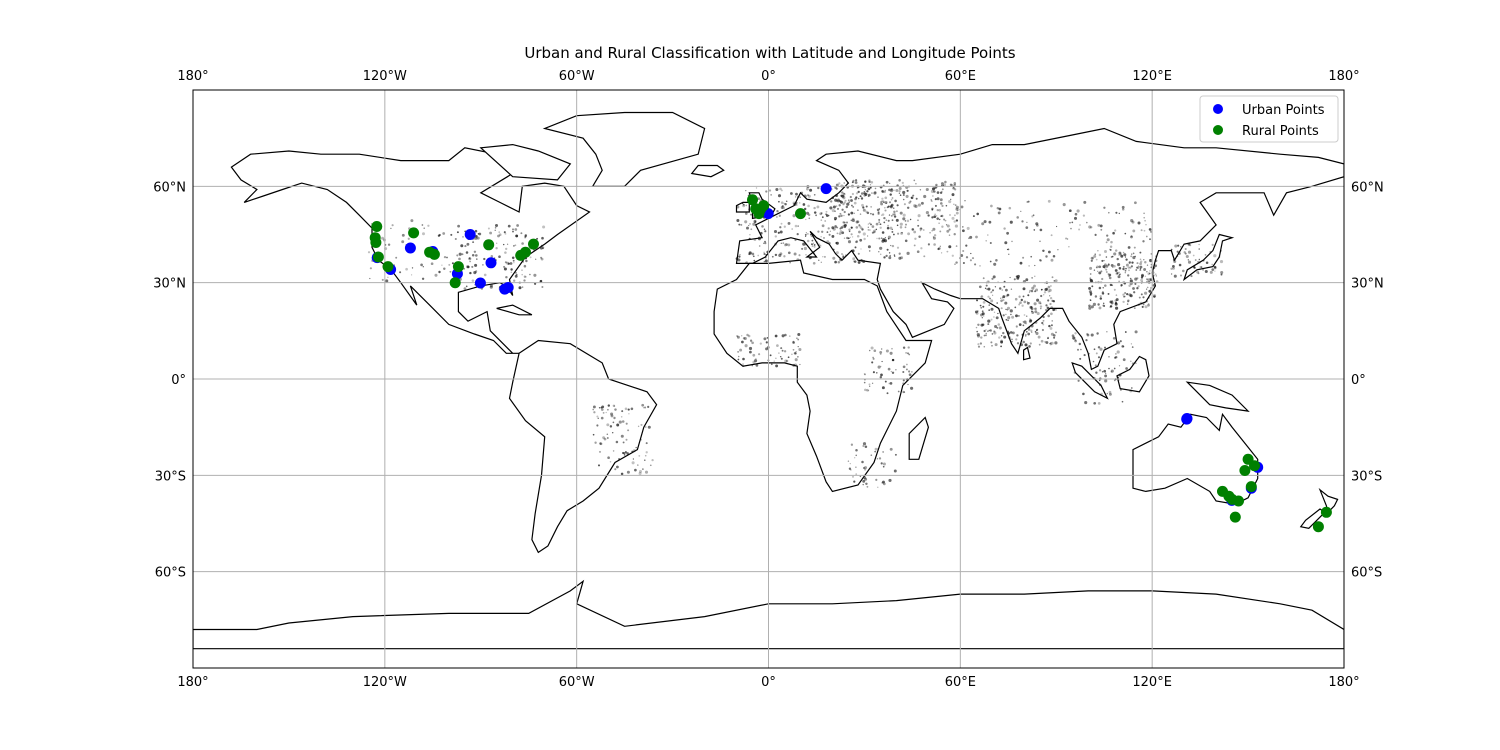 This screenshot has width=1500, height=750. Describe the element at coordinates (169, 187) in the screenshot. I see `tick-label-lat-left: 60°N` at that location.